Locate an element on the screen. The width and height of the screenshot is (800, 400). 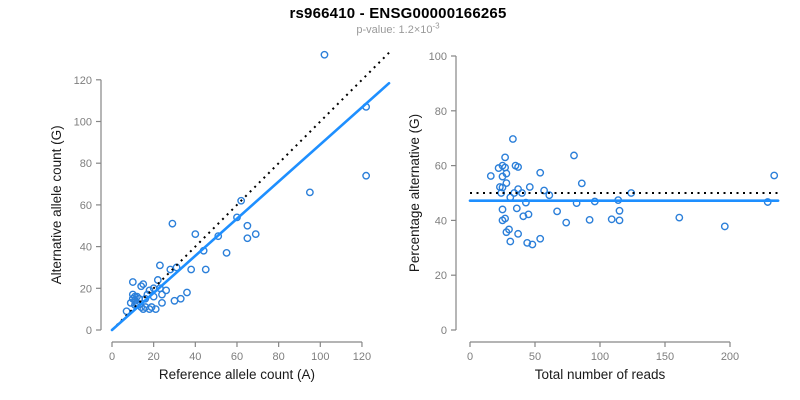
p-value-subtitle: p-value: 1.2×10-3 is located at coordinates (398, 28).